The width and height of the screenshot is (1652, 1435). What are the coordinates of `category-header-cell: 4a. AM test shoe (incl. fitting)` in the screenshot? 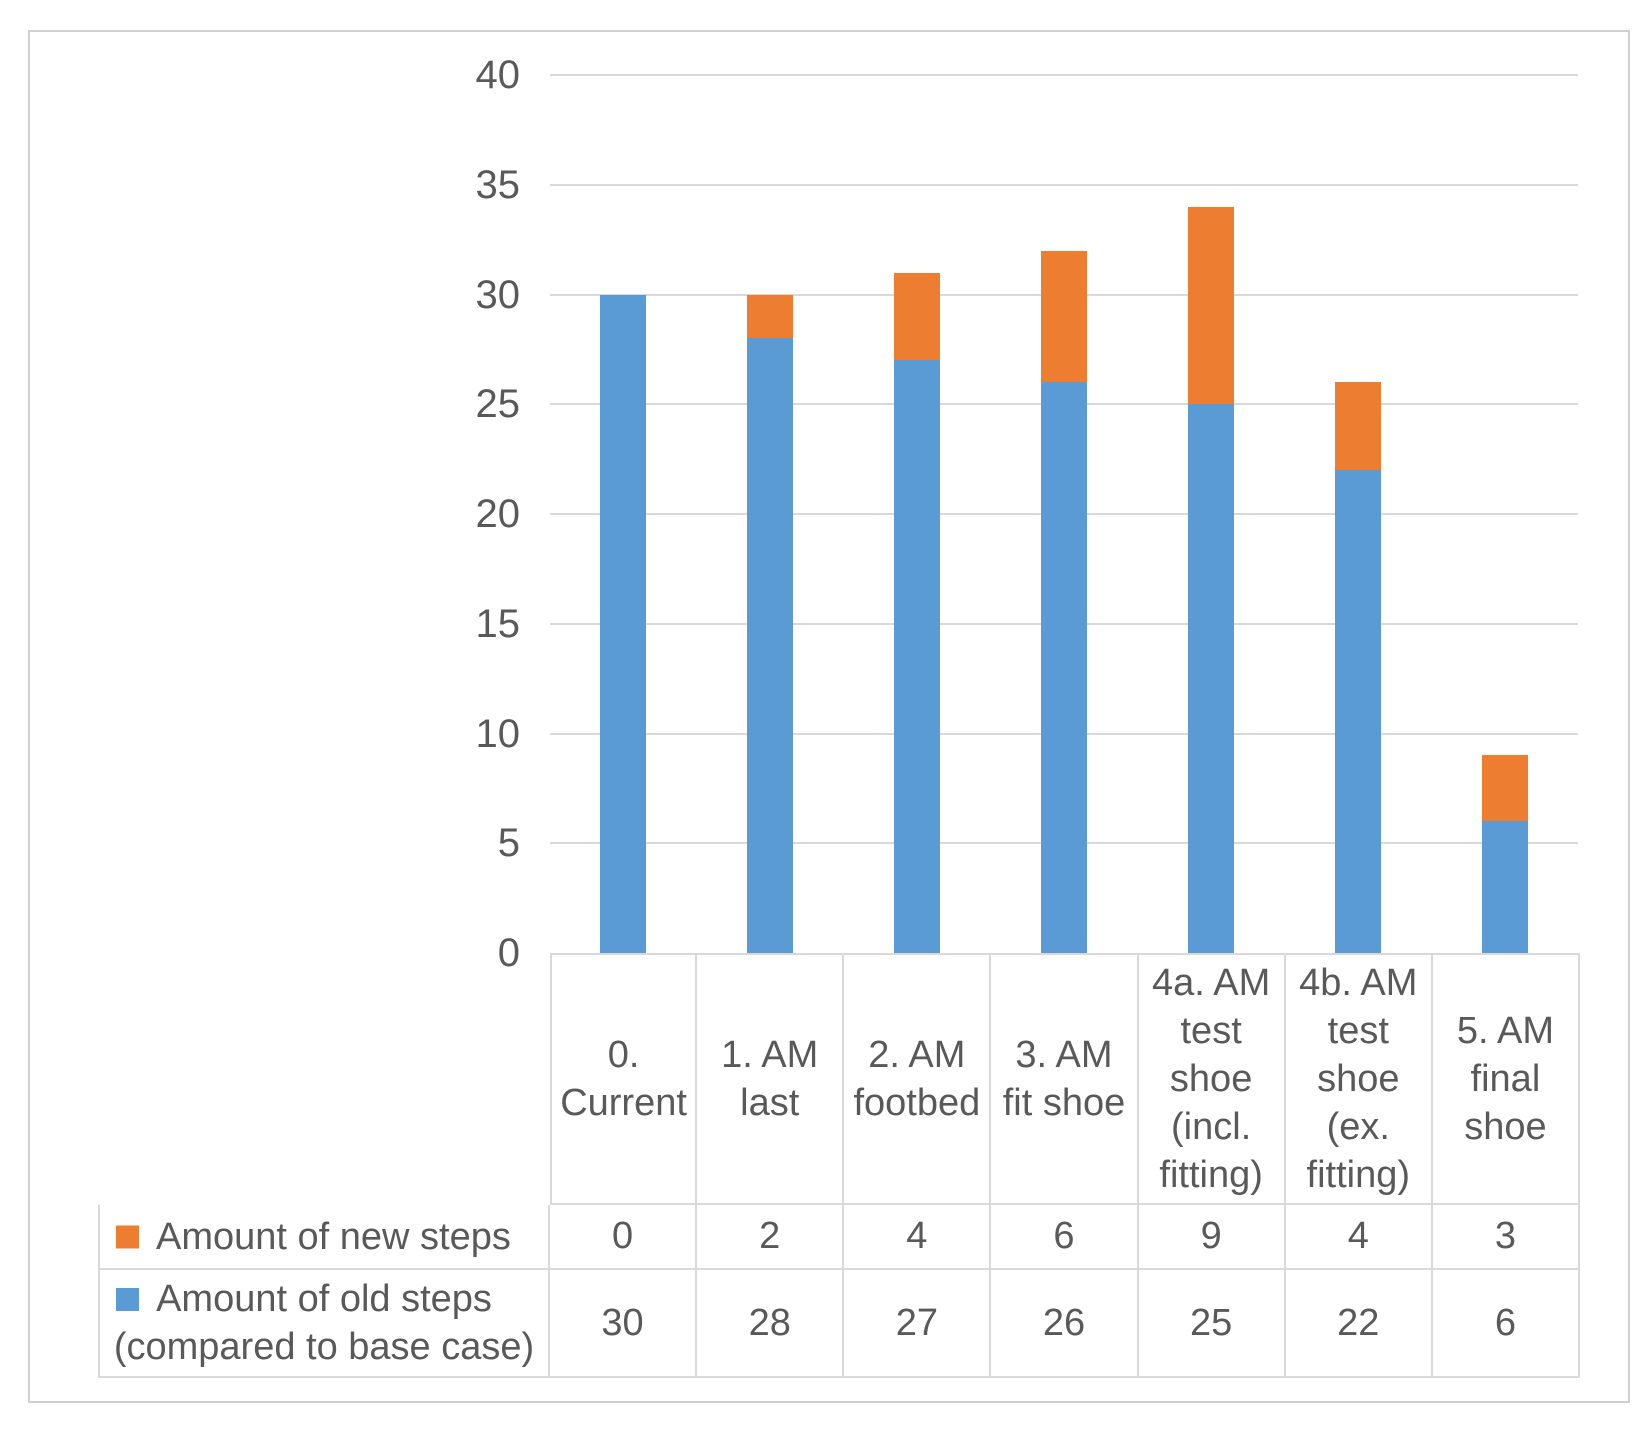 It's located at (1212, 1079).